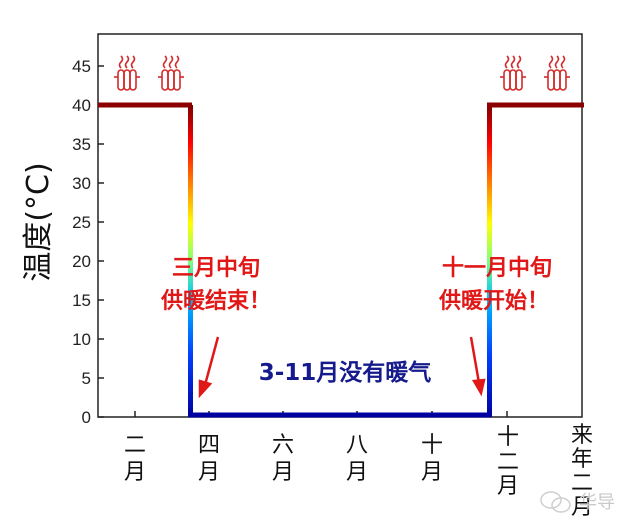  What do you see at coordinates (493, 301) in the screenshot?
I see `annotation-heating-start-line2: 供暖开始！` at bounding box center [493, 301].